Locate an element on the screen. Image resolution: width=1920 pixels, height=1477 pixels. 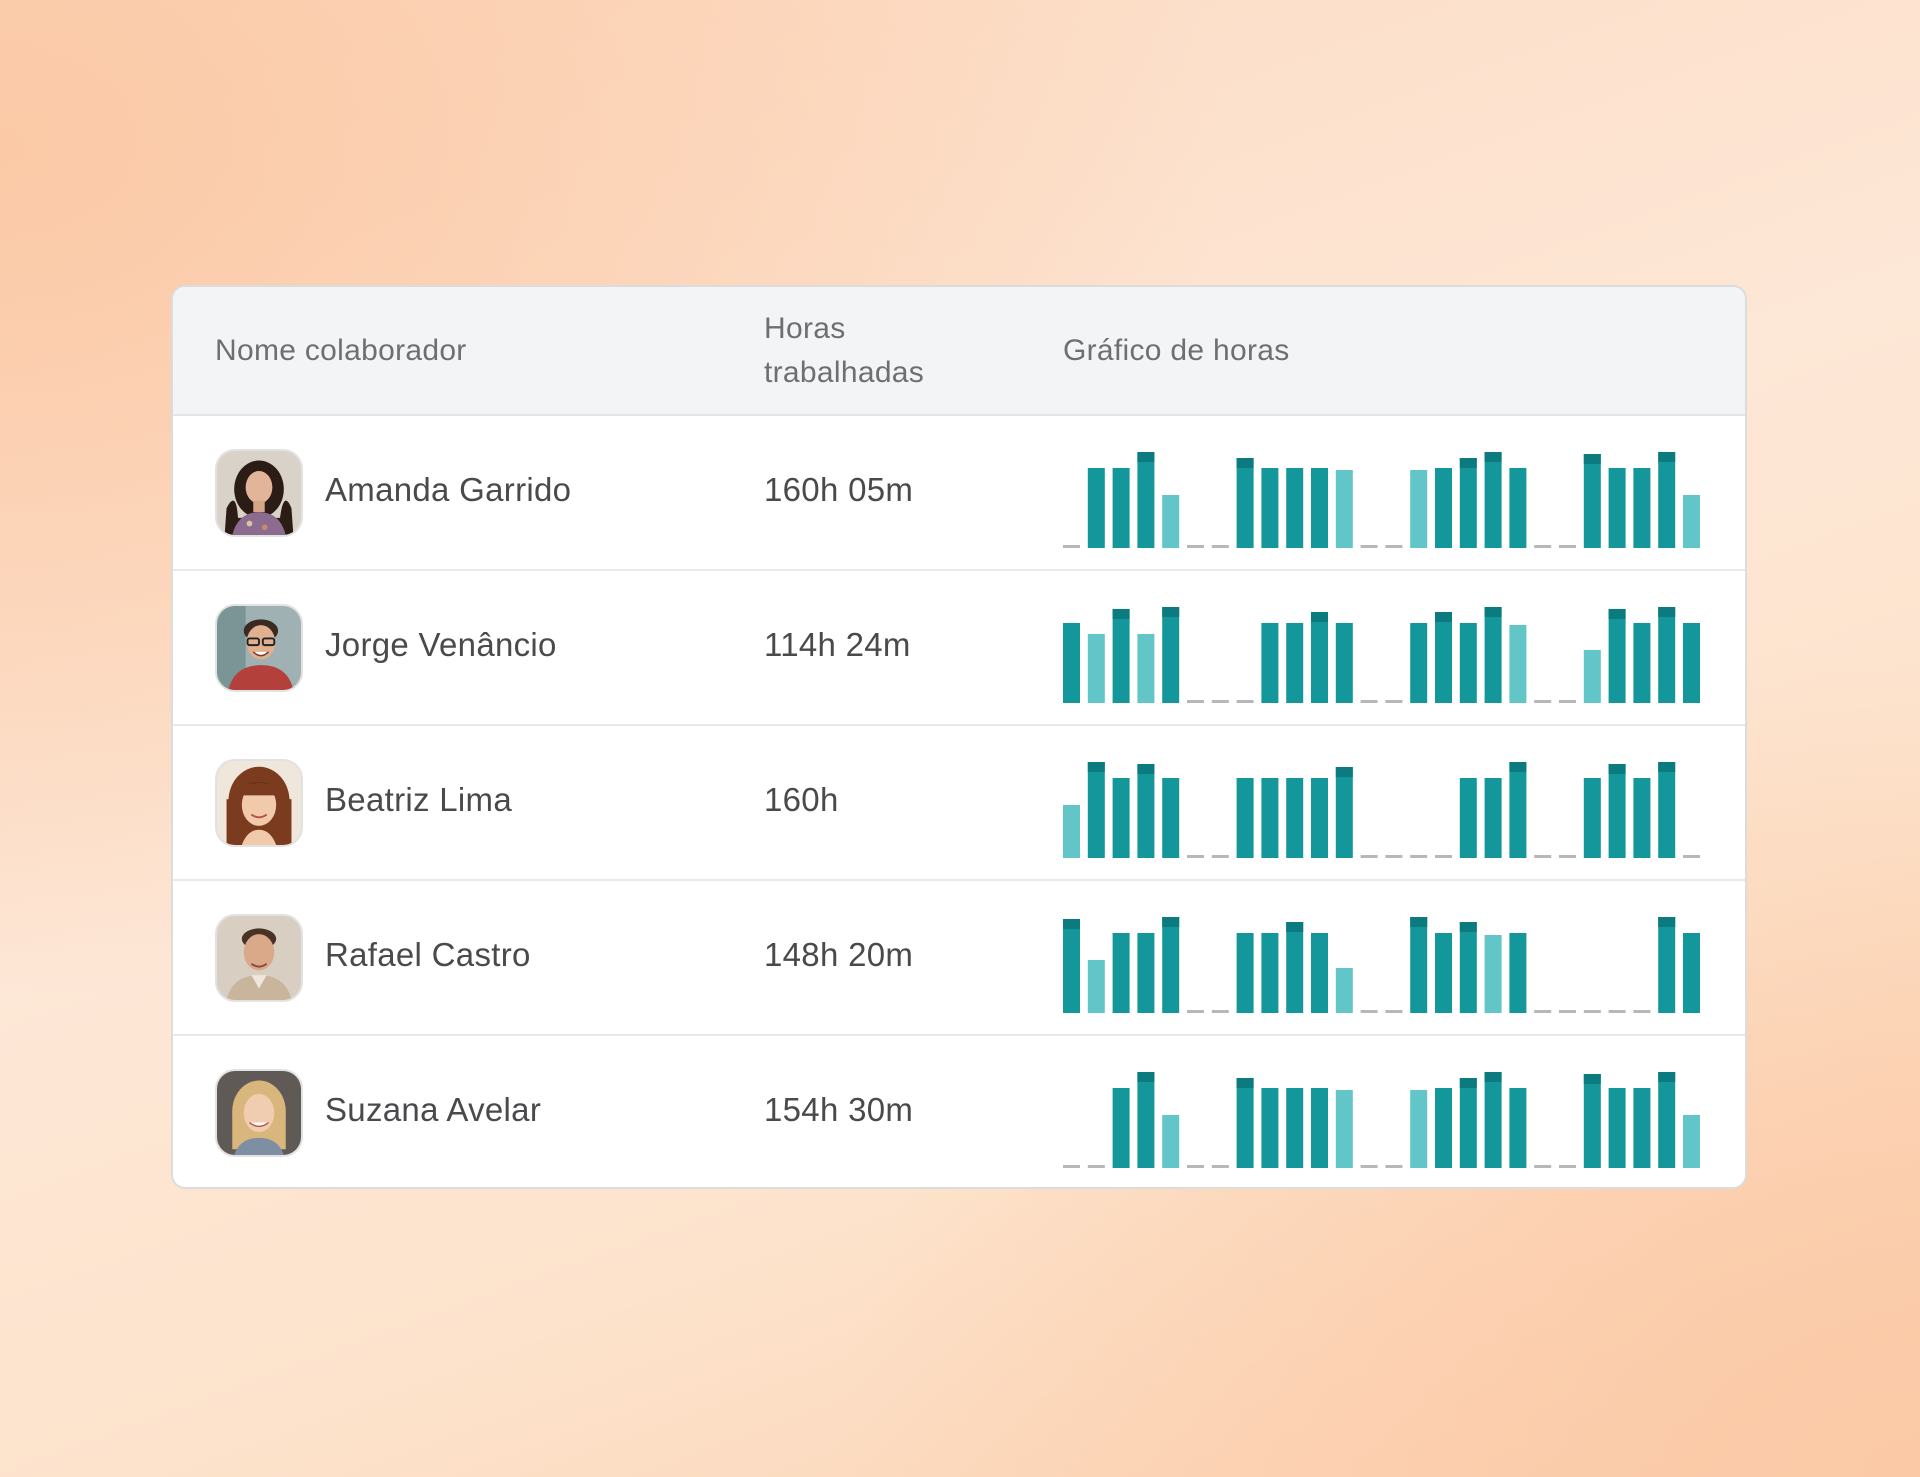
column-header-name: Nome colaborador is located at coordinates (341, 350).